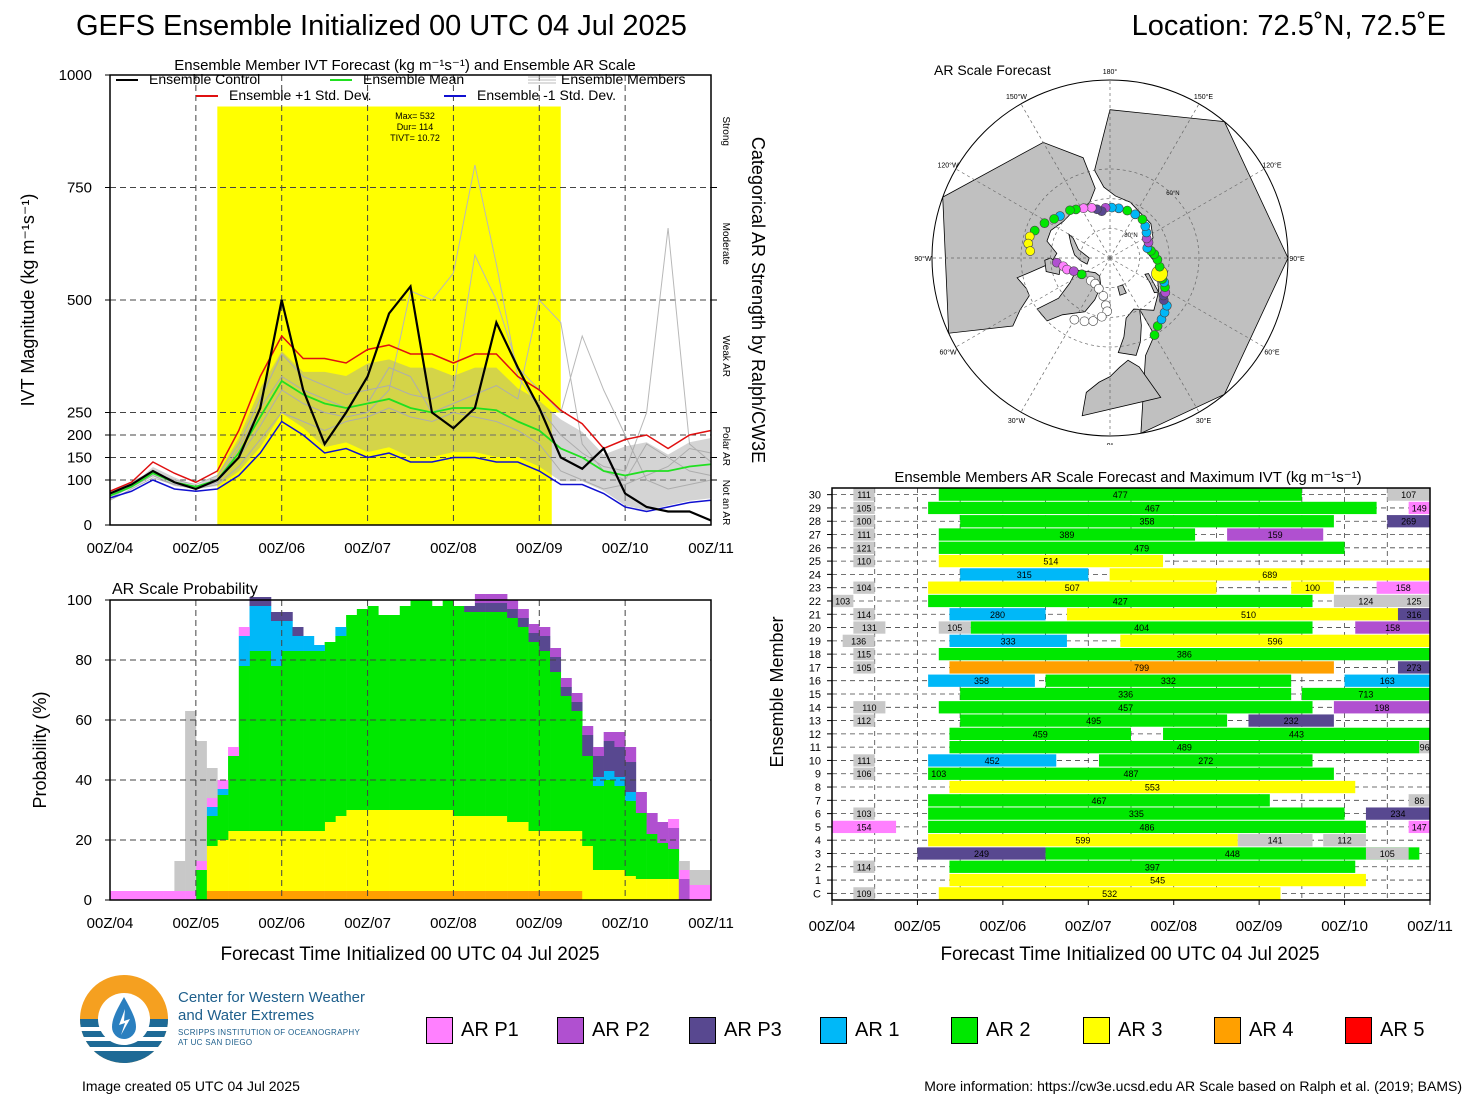 The height and width of the screenshot is (1110, 1476). What do you see at coordinates (1141, 548) in the screenshot?
I see `member-max-ivt-label: 479` at bounding box center [1141, 548].